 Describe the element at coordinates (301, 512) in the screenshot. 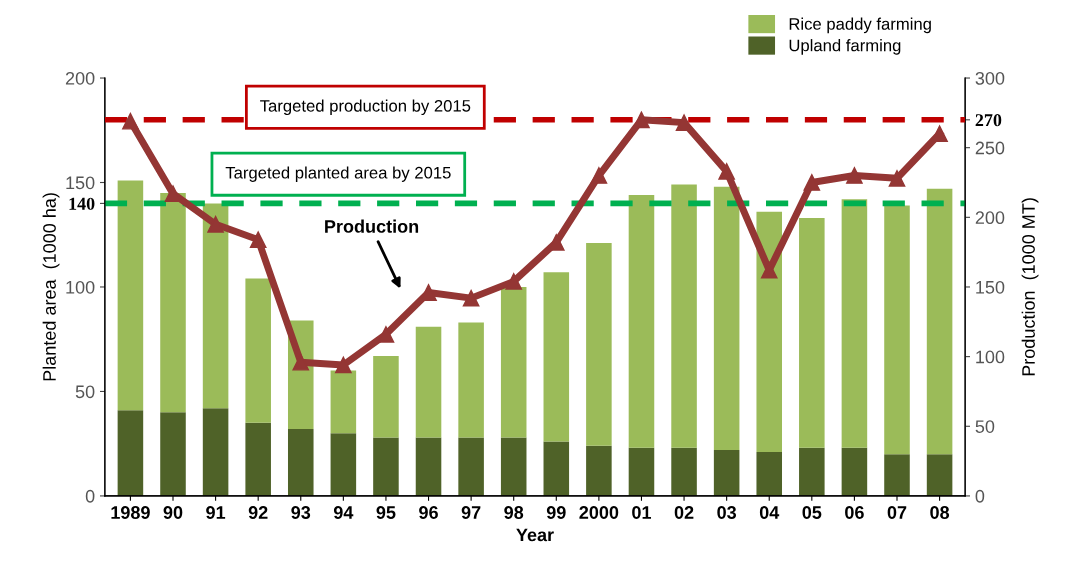

I see `x-tick-label: 93` at that location.